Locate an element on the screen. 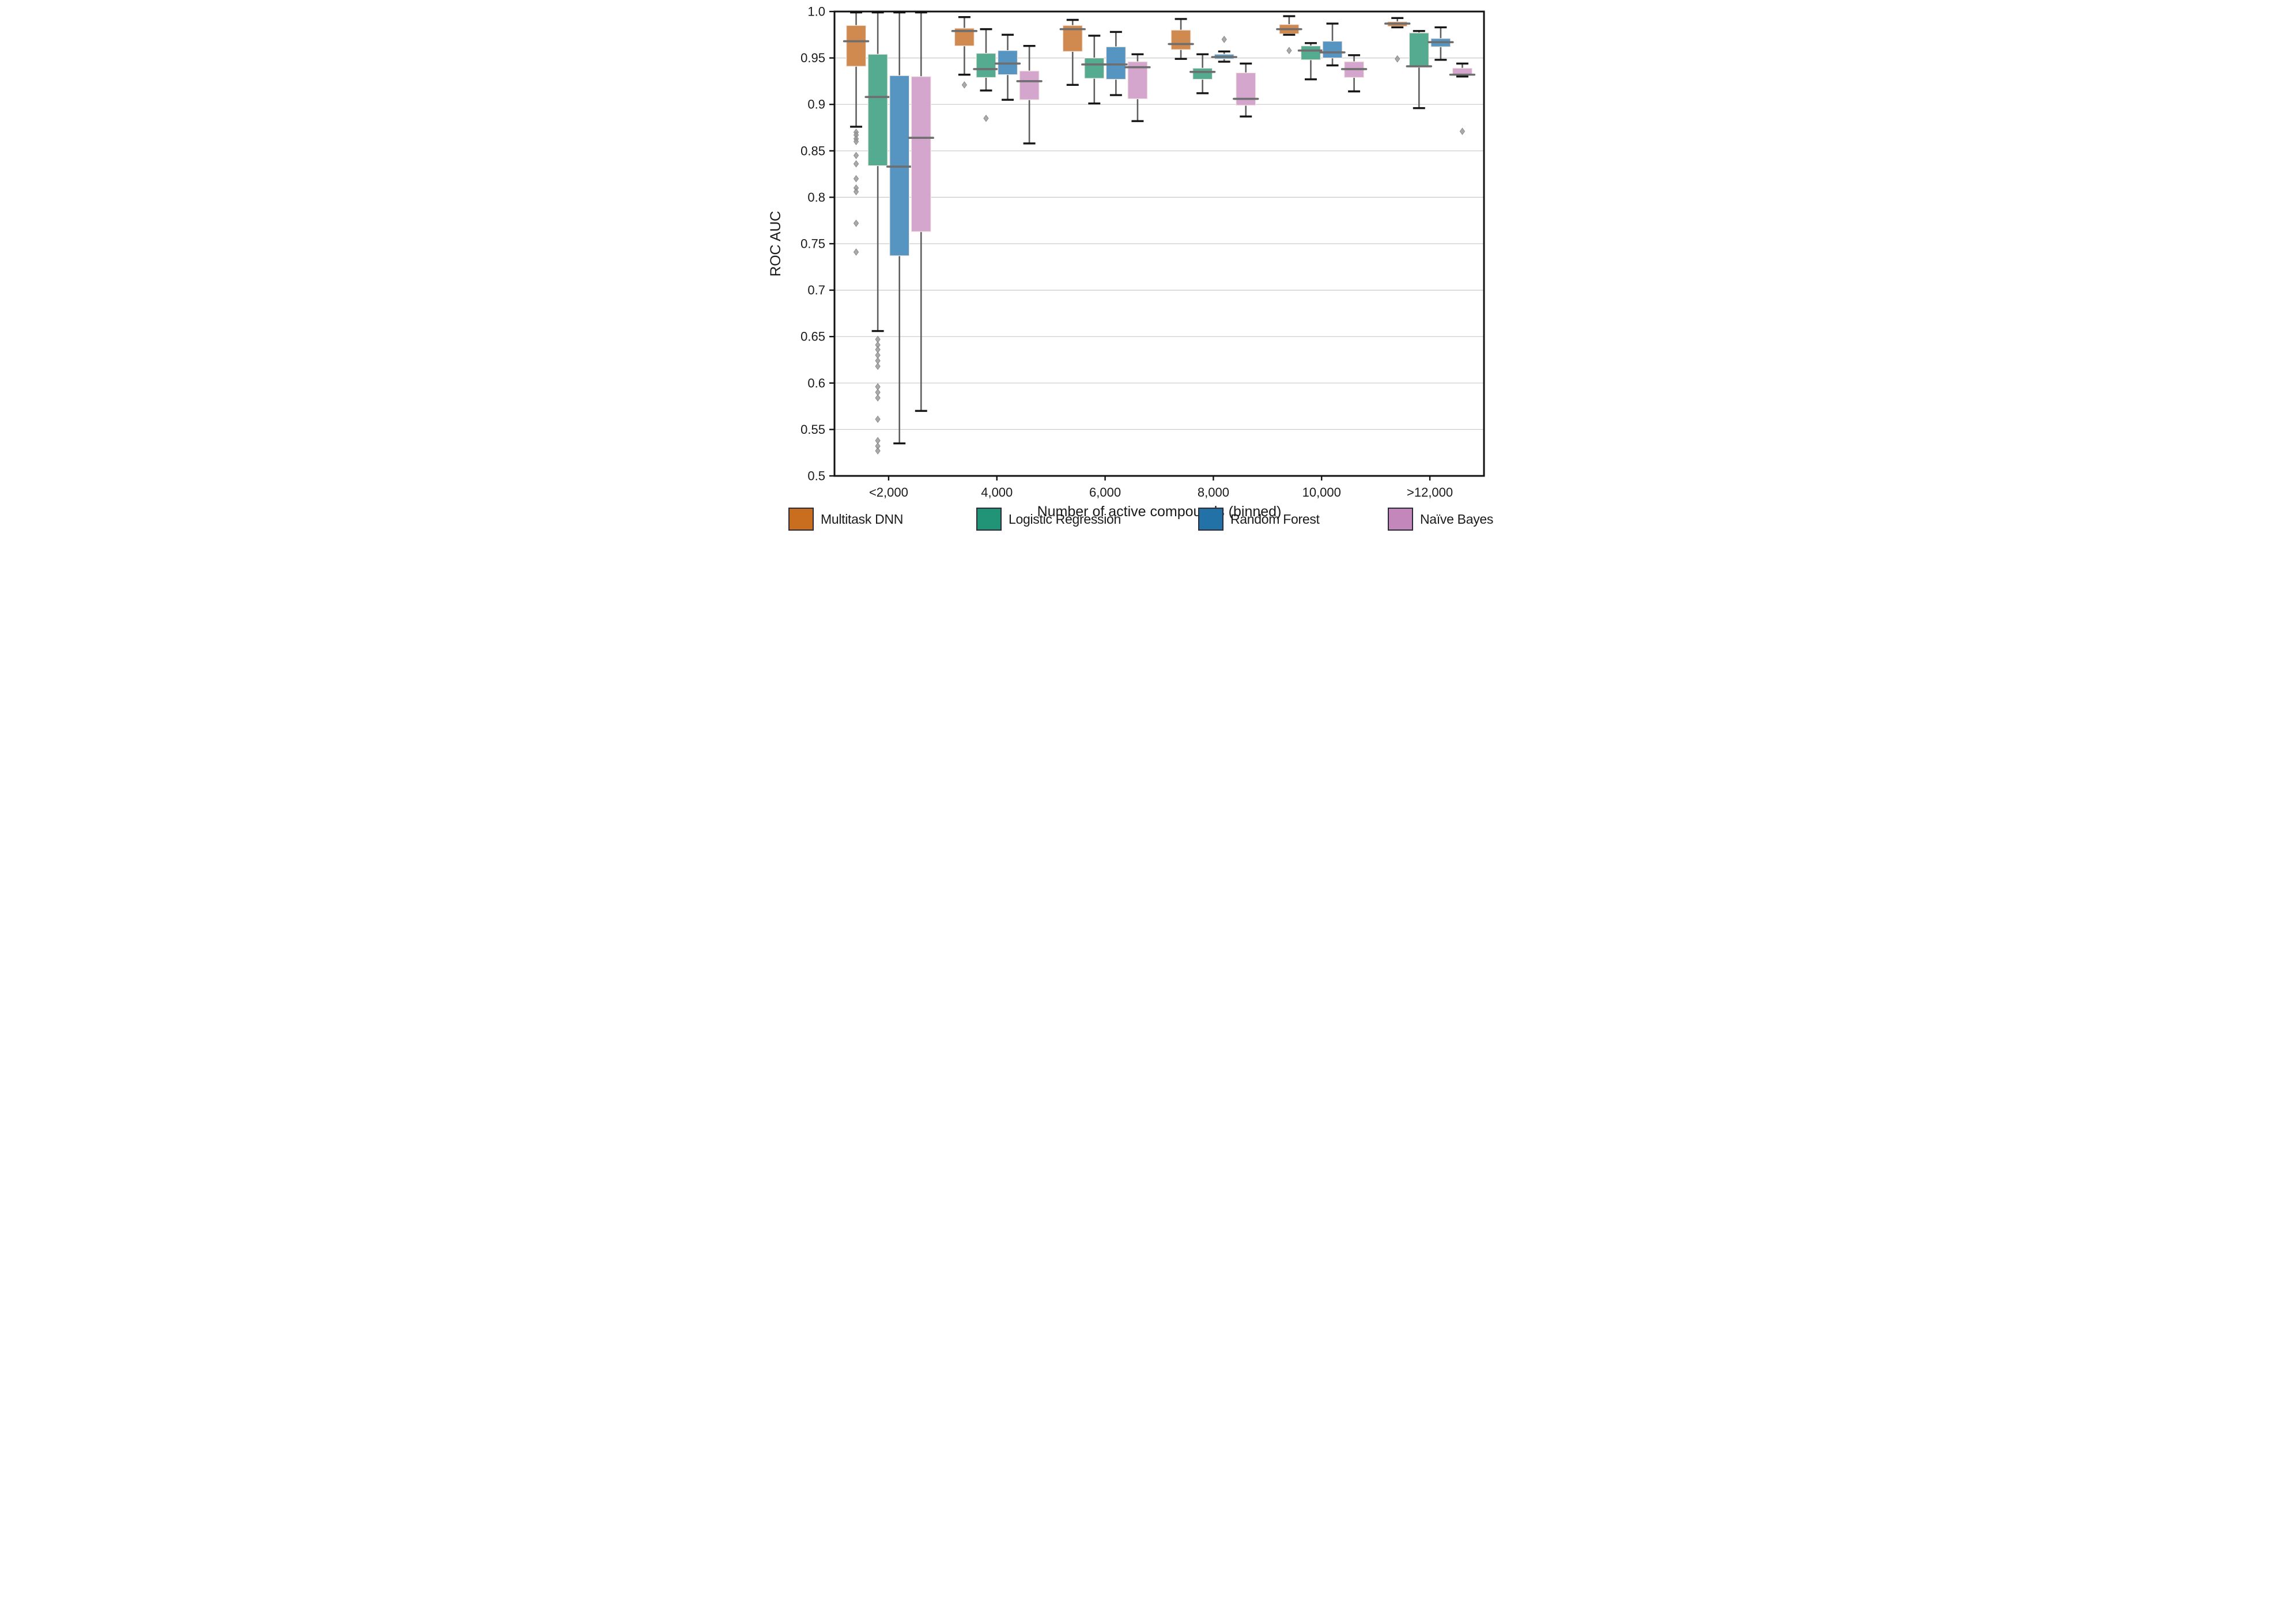 This screenshot has height=1604, width=2296. x-axis-title: Number of active compounds (binned) is located at coordinates (1159, 512).